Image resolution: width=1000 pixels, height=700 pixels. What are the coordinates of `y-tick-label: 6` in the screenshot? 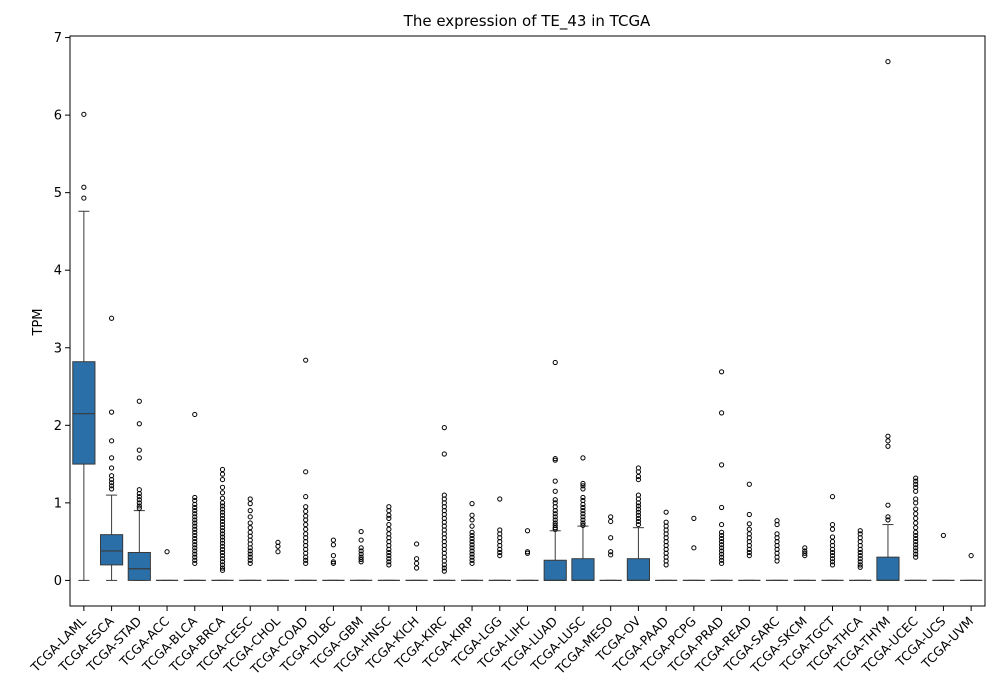 It's located at (58, 116).